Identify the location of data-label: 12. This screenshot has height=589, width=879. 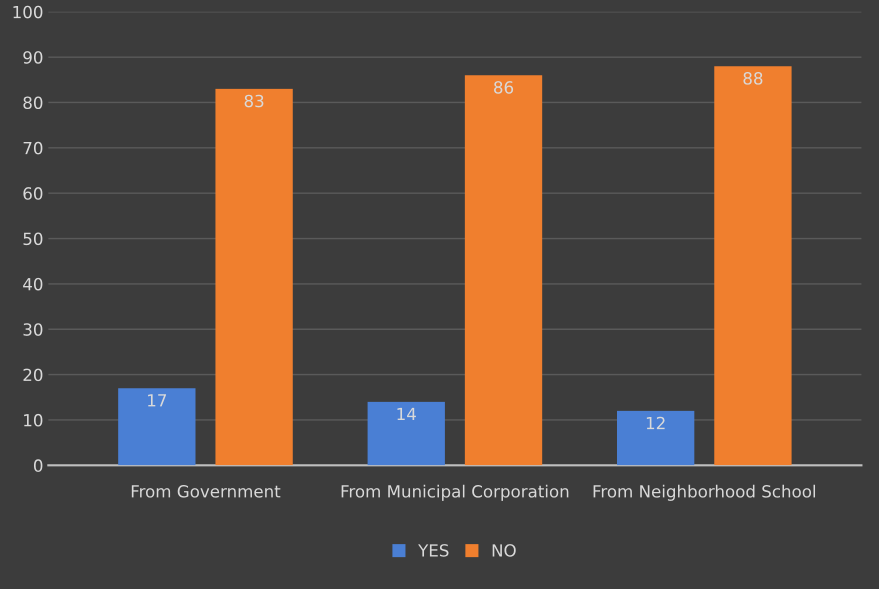
(655, 423).